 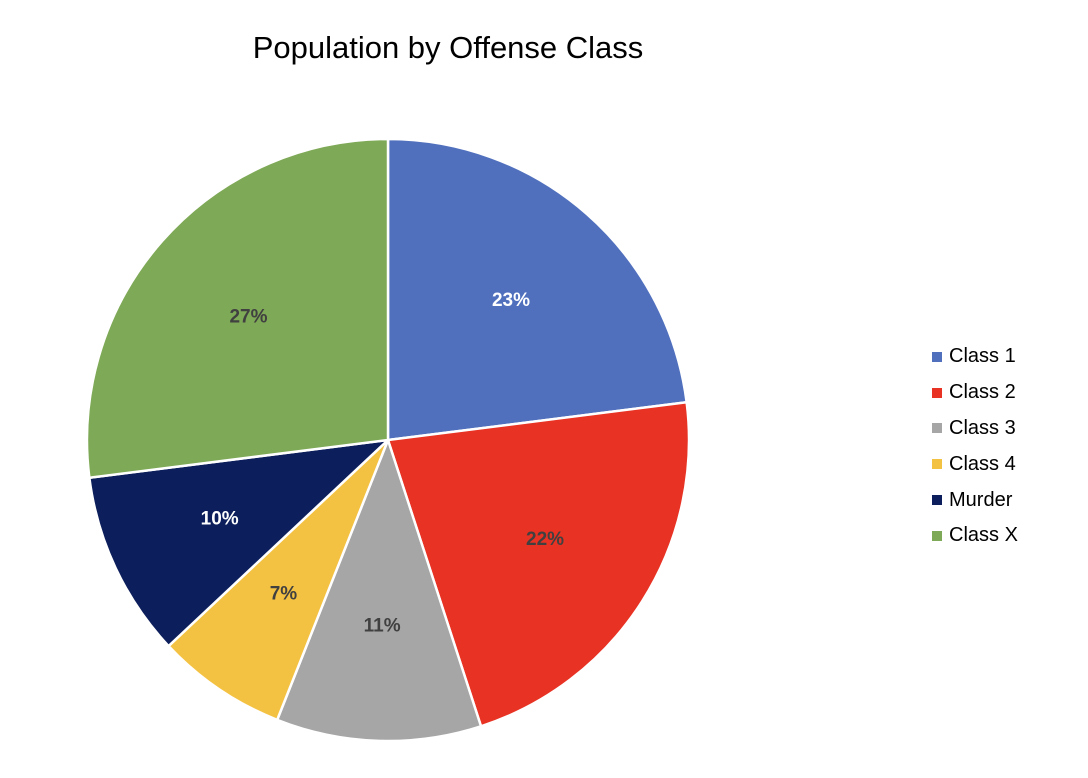 What do you see at coordinates (981, 499) in the screenshot?
I see `legend-label-murder: Murder` at bounding box center [981, 499].